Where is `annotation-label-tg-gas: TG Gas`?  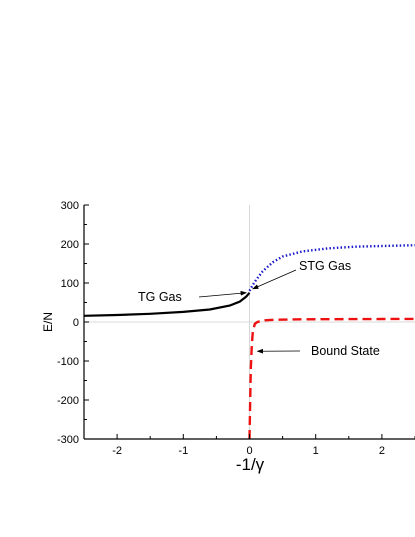 annotation-label-tg-gas: TG Gas is located at coordinates (160, 297).